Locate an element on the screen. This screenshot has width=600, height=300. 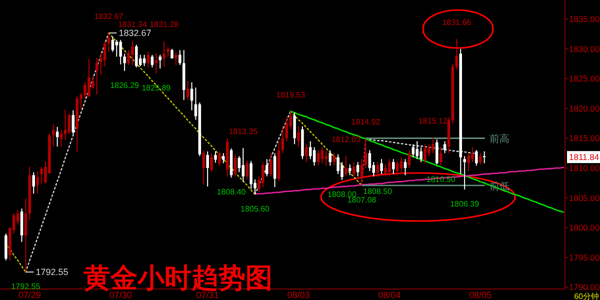
y-tick-label: 1825.00 is located at coordinates (584, 79).